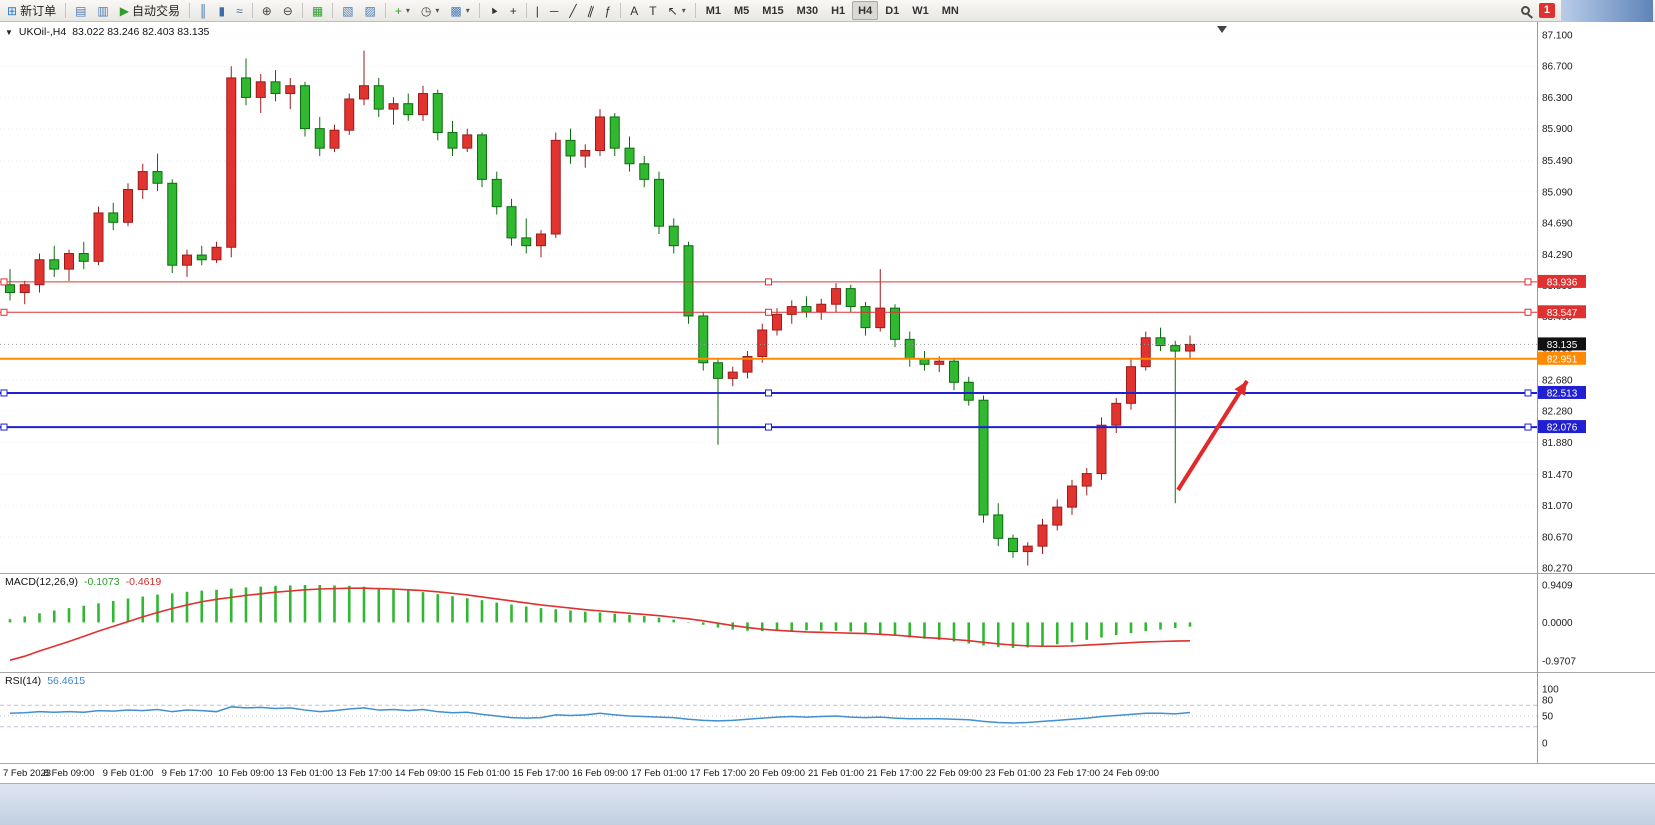 The width and height of the screenshot is (1655, 825). What do you see at coordinates (12, 10) in the screenshot?
I see `new-order-icon: ⊞` at bounding box center [12, 10].